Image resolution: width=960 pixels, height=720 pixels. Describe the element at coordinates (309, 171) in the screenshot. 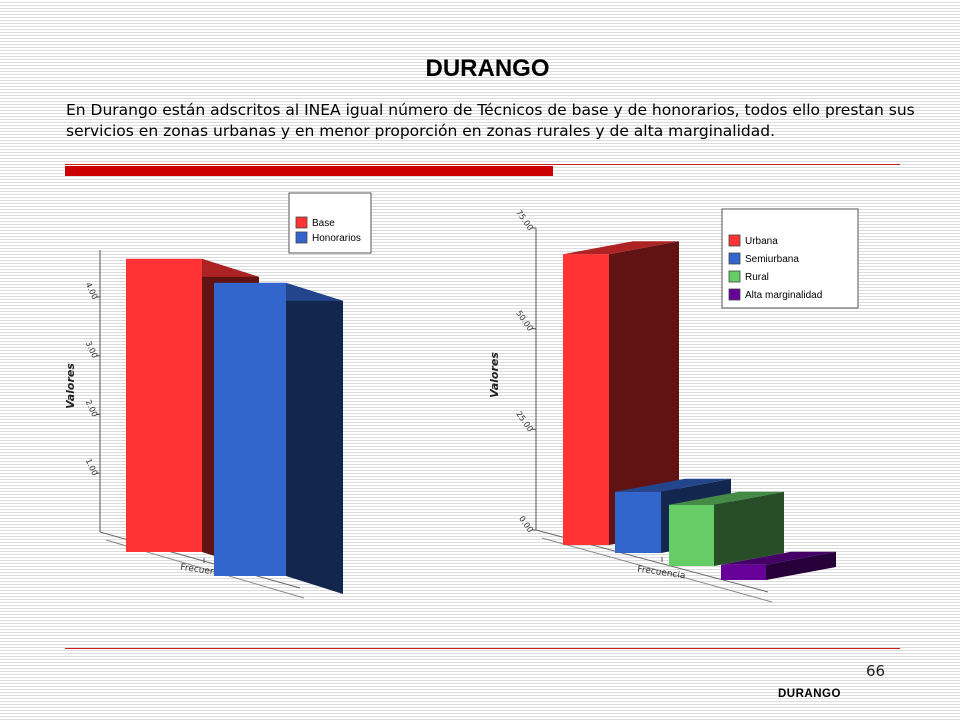

I see `top-divider-thick` at that location.